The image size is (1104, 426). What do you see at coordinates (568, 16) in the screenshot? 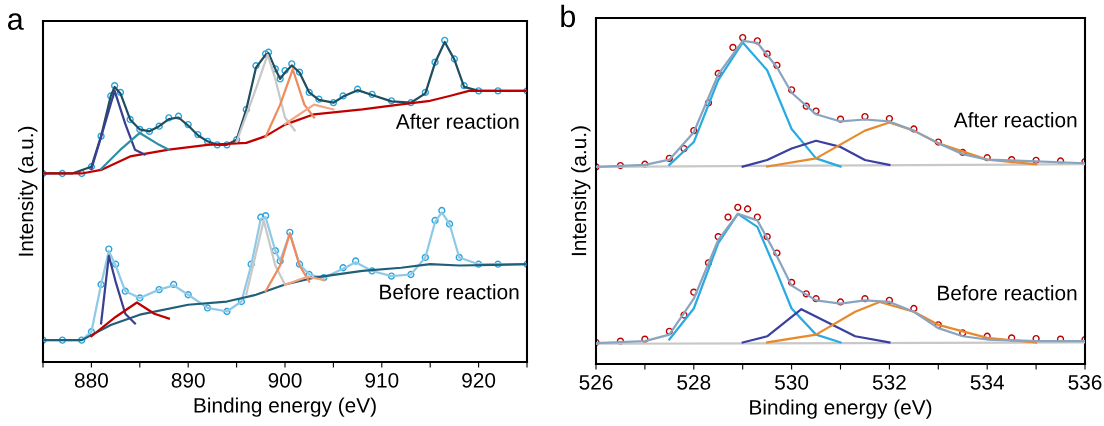
I see `chart-title: b` at bounding box center [568, 16].